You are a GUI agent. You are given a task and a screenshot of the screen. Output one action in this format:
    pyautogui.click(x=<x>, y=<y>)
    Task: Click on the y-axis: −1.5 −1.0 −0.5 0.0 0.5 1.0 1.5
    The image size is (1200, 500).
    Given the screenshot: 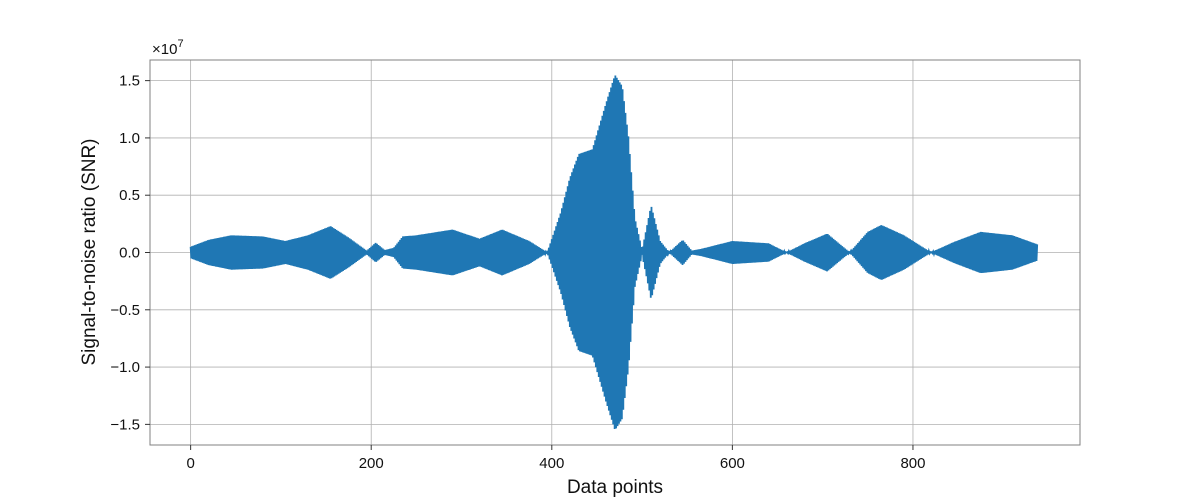 What is the action you would take?
    pyautogui.click(x=130, y=253)
    